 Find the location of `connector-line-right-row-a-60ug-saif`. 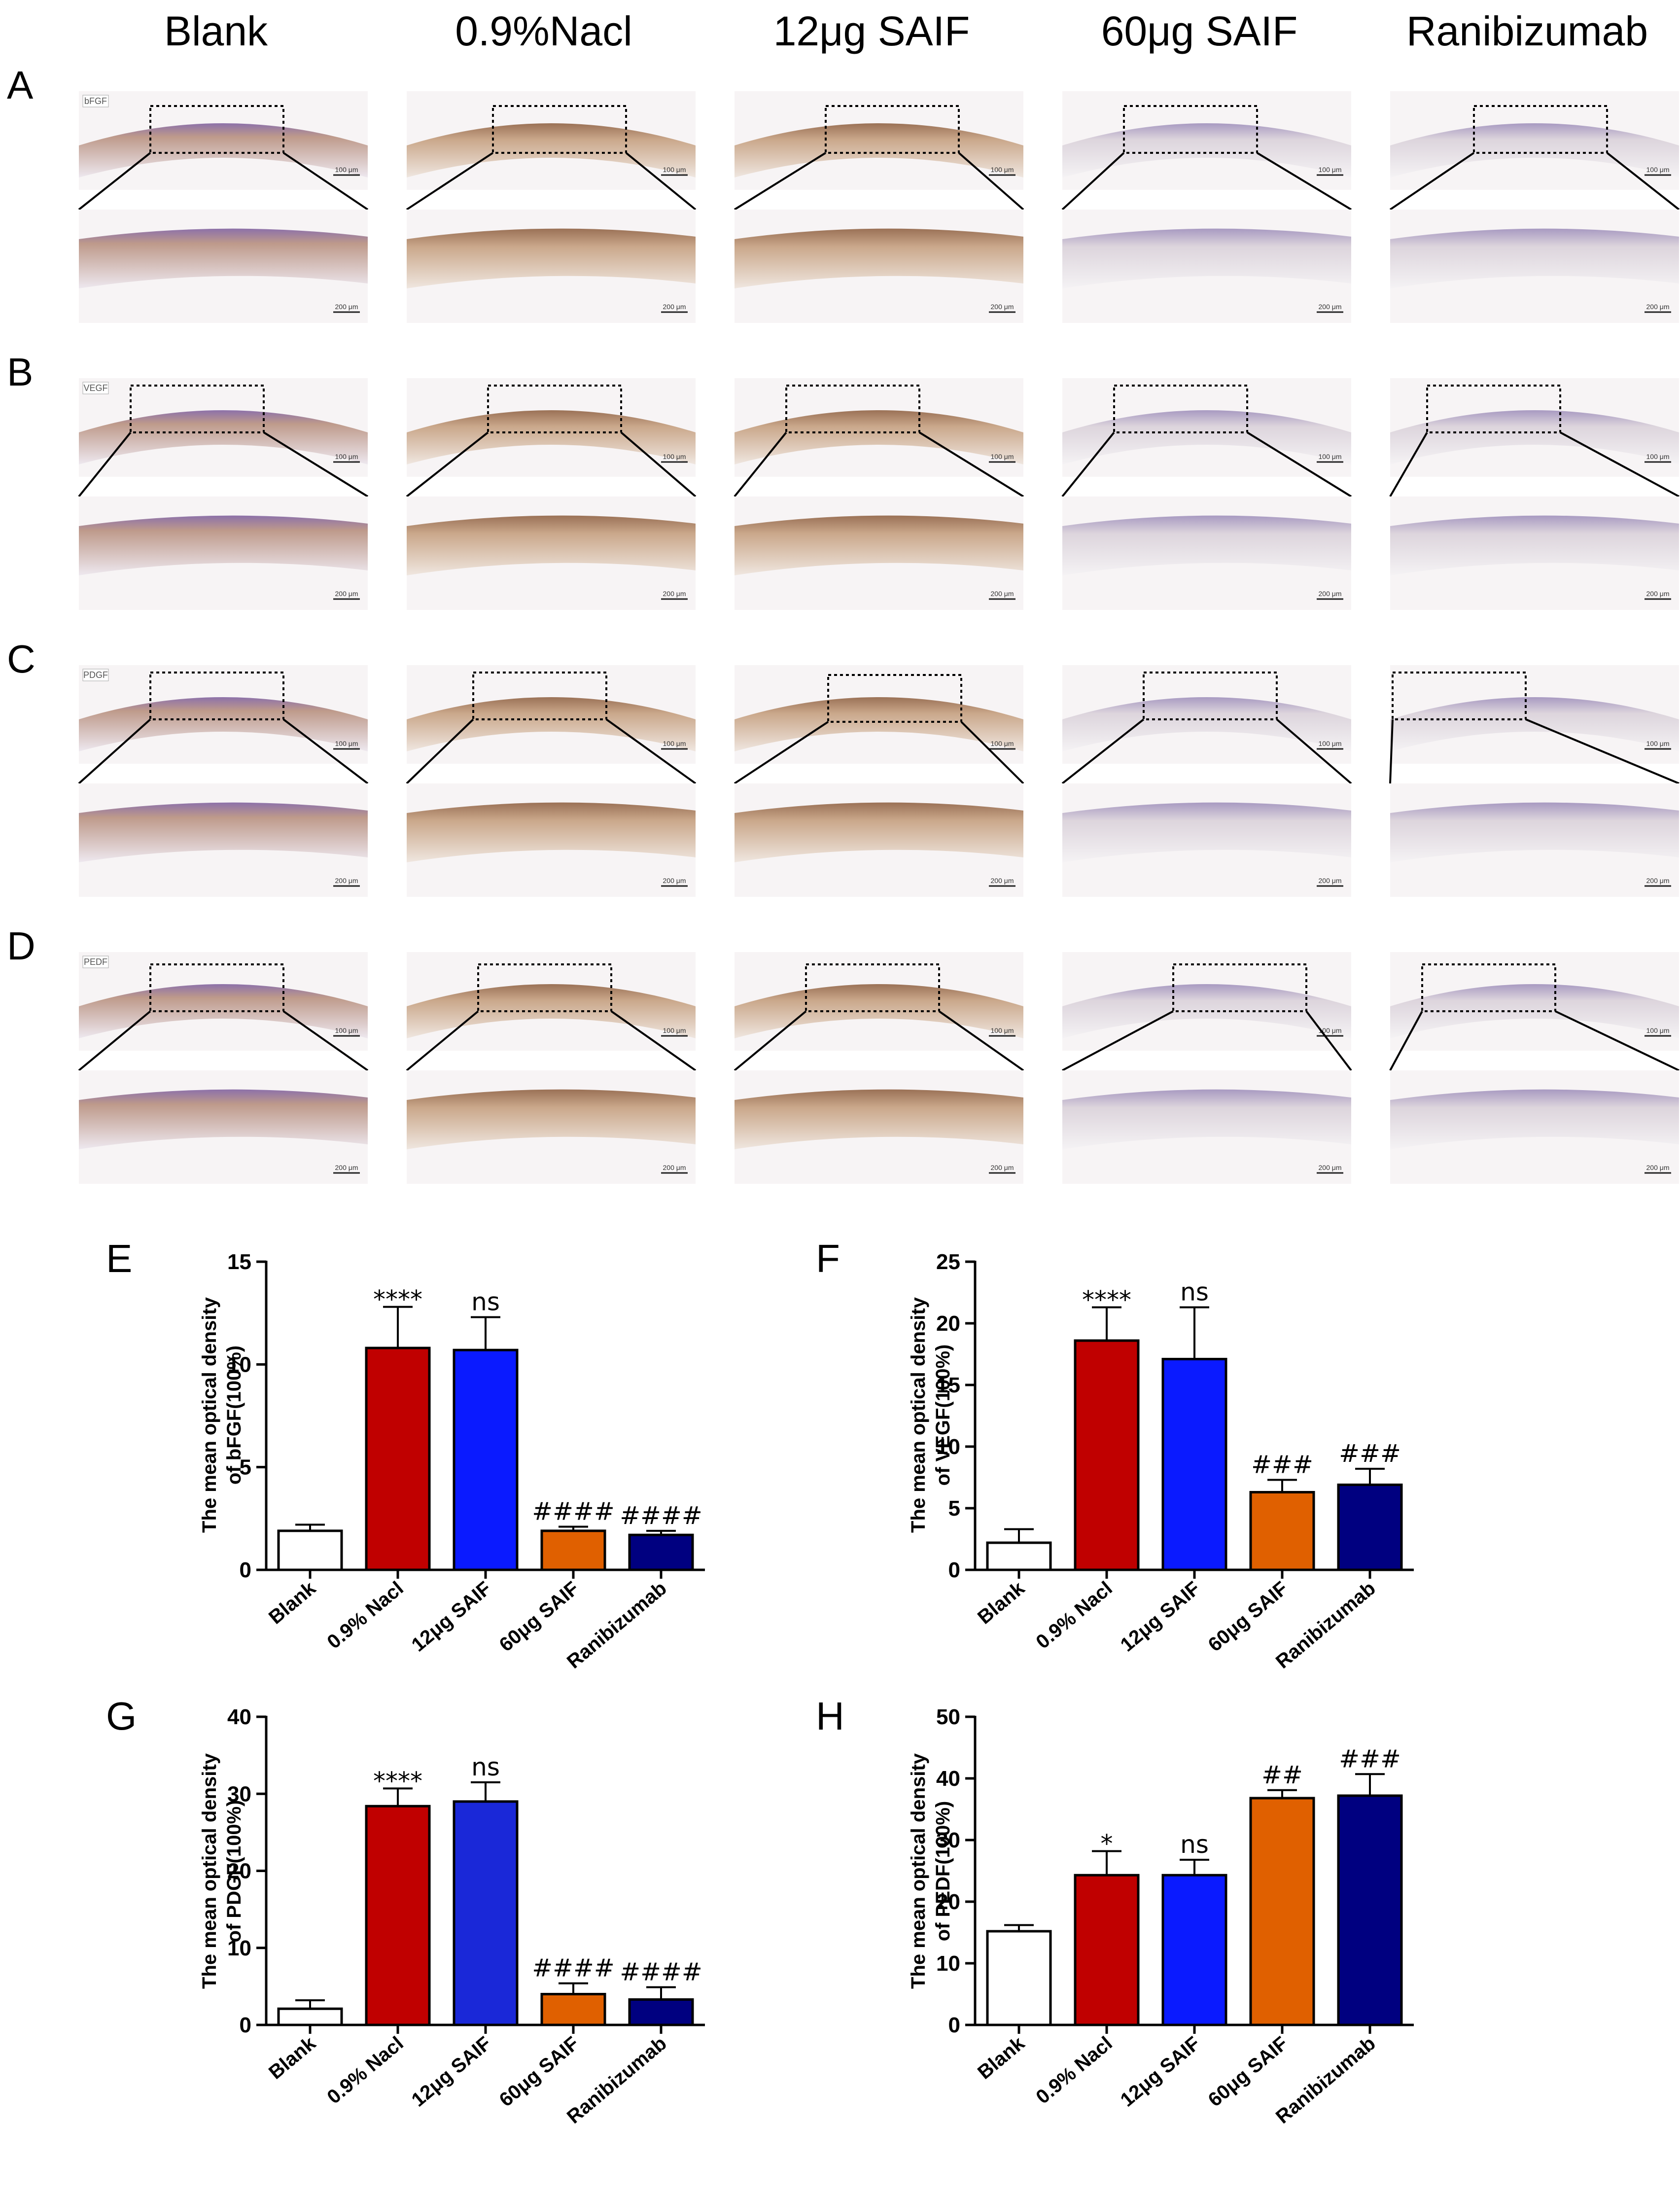

connector-line-right-row-a-60ug-saif is located at coordinates (1304, 181).